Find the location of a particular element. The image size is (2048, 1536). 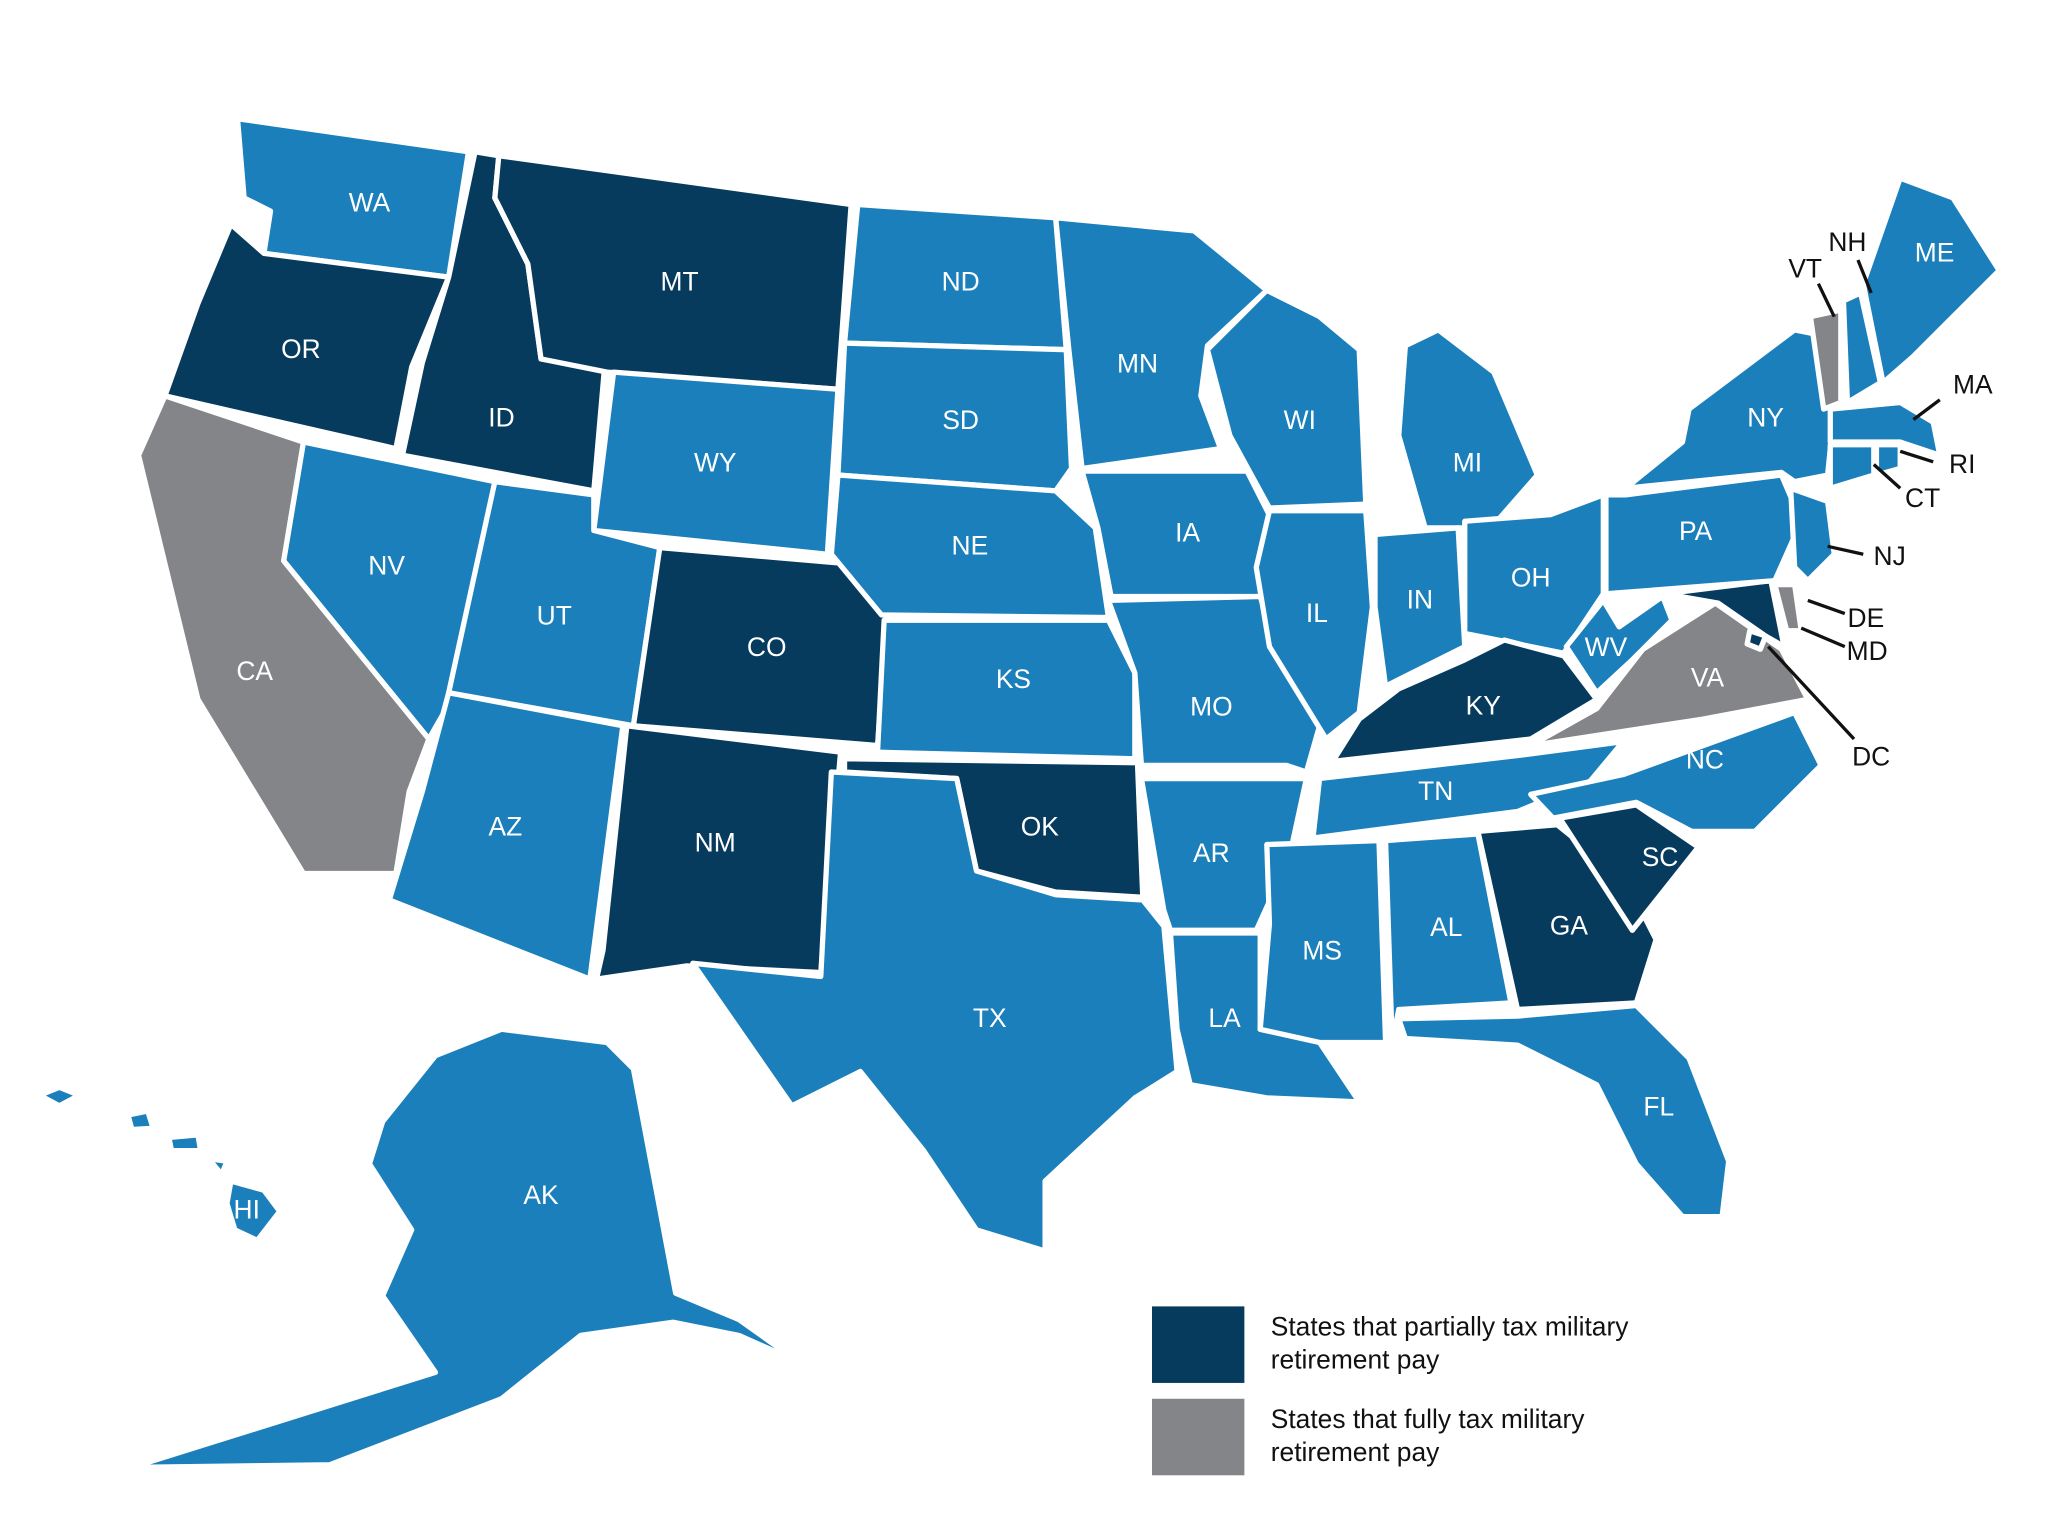

state-label: CO is located at coordinates (767, 647).